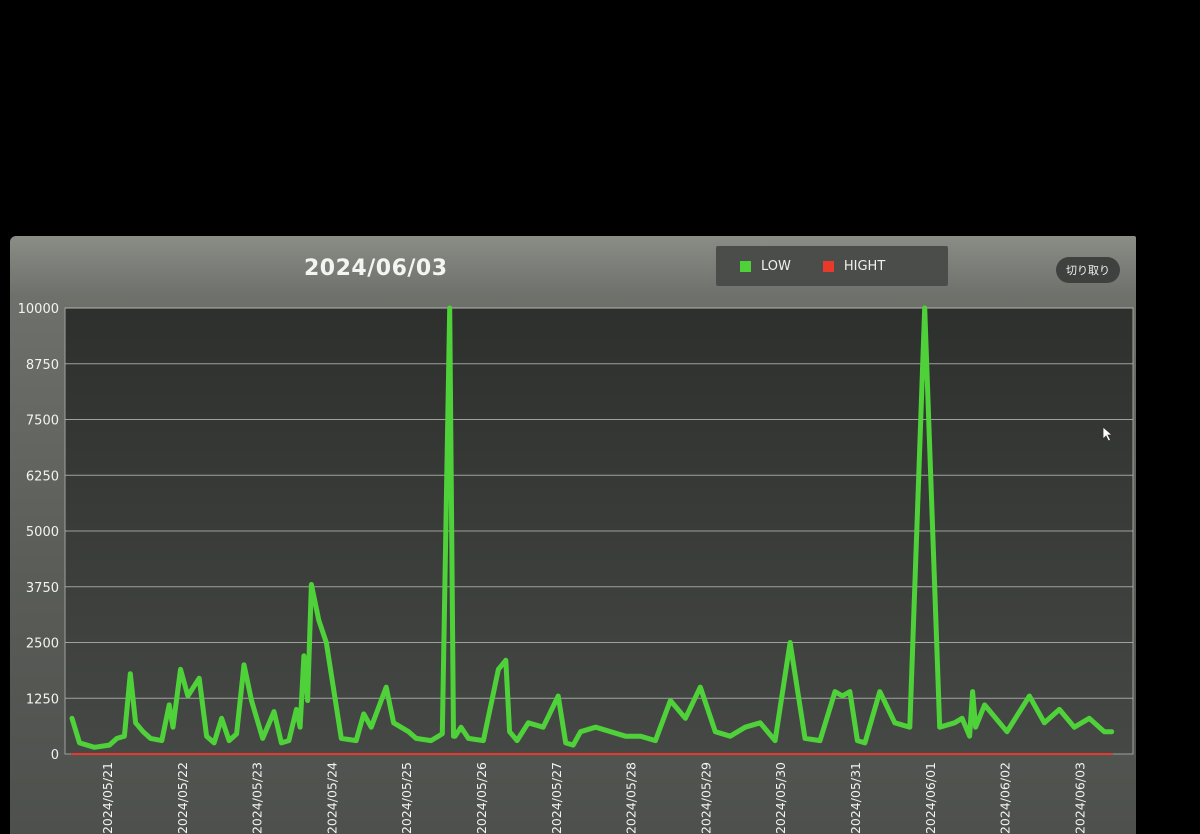  What do you see at coordinates (42, 365) in the screenshot?
I see `y-tick-label: 8750` at bounding box center [42, 365].